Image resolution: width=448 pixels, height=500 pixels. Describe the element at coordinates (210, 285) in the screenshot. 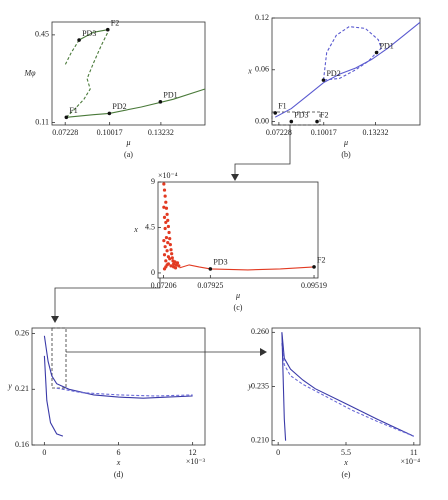

I see `x-tick-label: 0.07925` at that location.